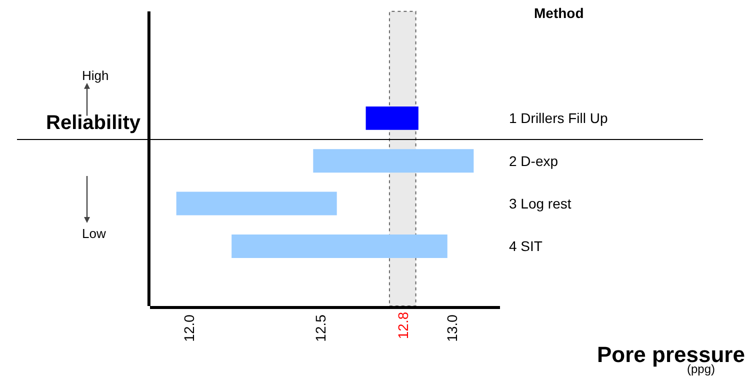 This screenshot has width=750, height=381. I want to click on y-tick-label: 2 D-exp, so click(533, 160).